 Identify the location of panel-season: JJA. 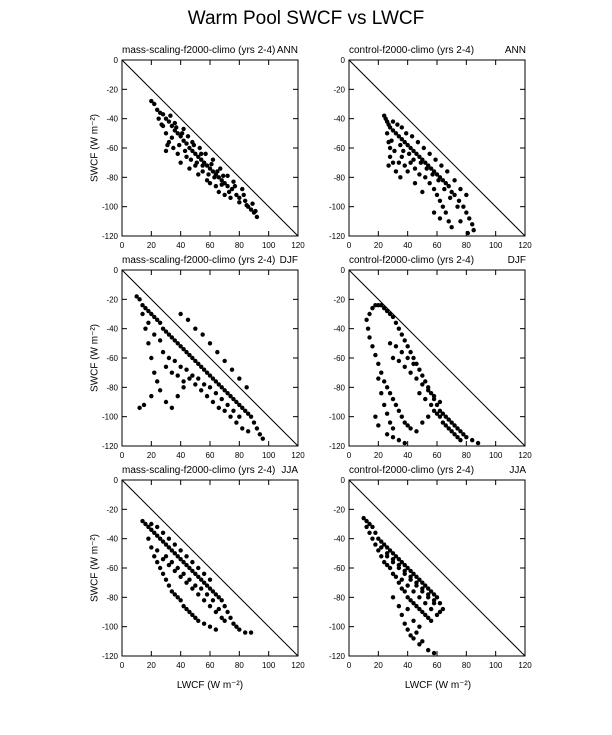
(517, 470).